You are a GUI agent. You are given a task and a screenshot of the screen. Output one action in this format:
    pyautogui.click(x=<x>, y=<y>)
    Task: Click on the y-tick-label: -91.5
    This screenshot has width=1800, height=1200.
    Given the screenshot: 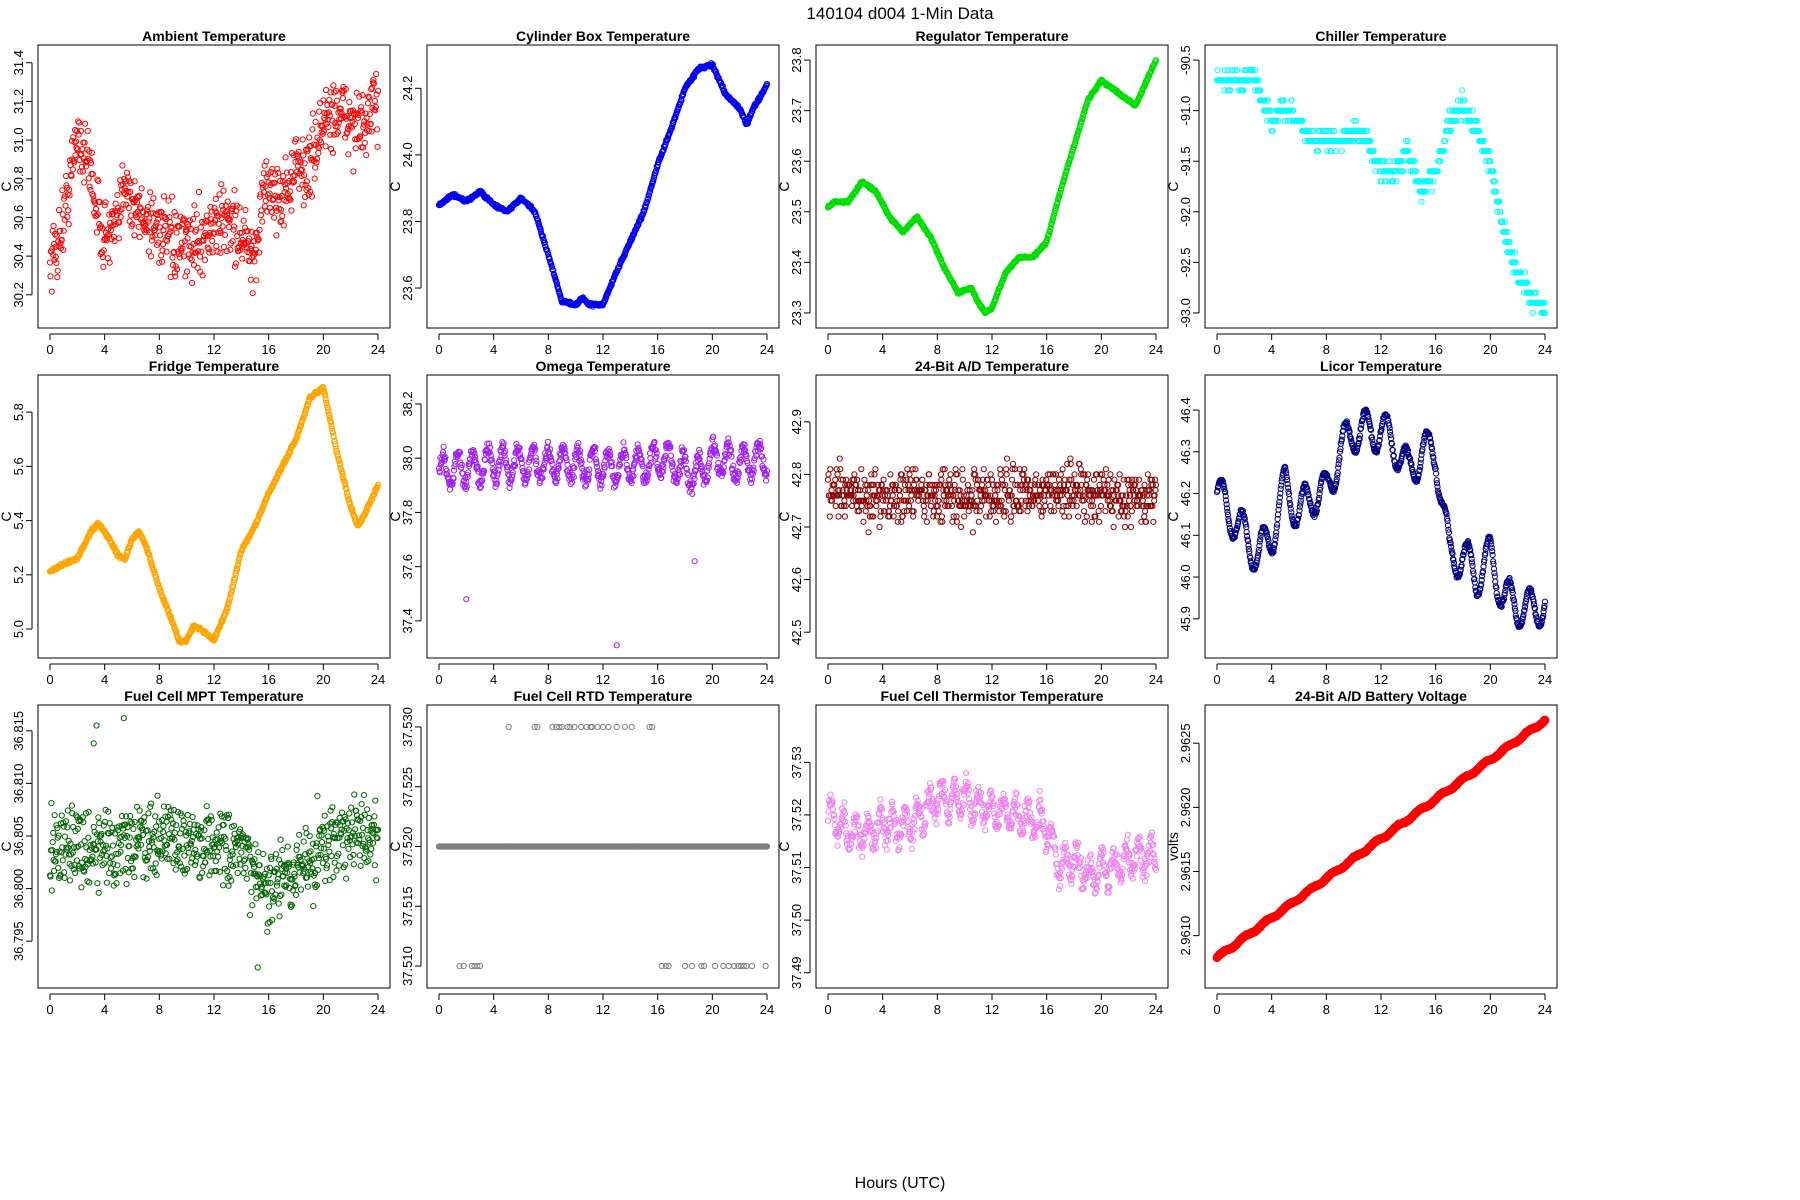 What is the action you would take?
    pyautogui.click(x=1185, y=161)
    